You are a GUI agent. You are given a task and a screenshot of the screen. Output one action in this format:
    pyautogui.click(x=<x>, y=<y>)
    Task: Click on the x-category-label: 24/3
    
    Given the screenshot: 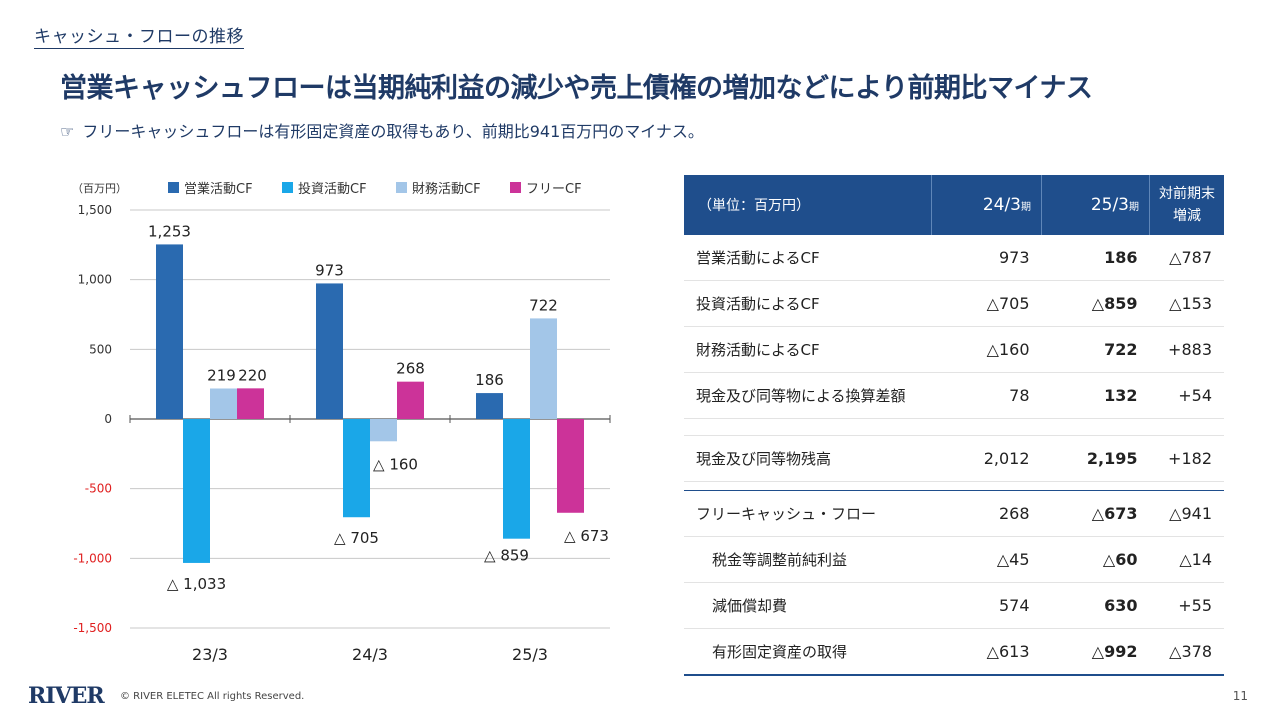 What is the action you would take?
    pyautogui.click(x=370, y=654)
    